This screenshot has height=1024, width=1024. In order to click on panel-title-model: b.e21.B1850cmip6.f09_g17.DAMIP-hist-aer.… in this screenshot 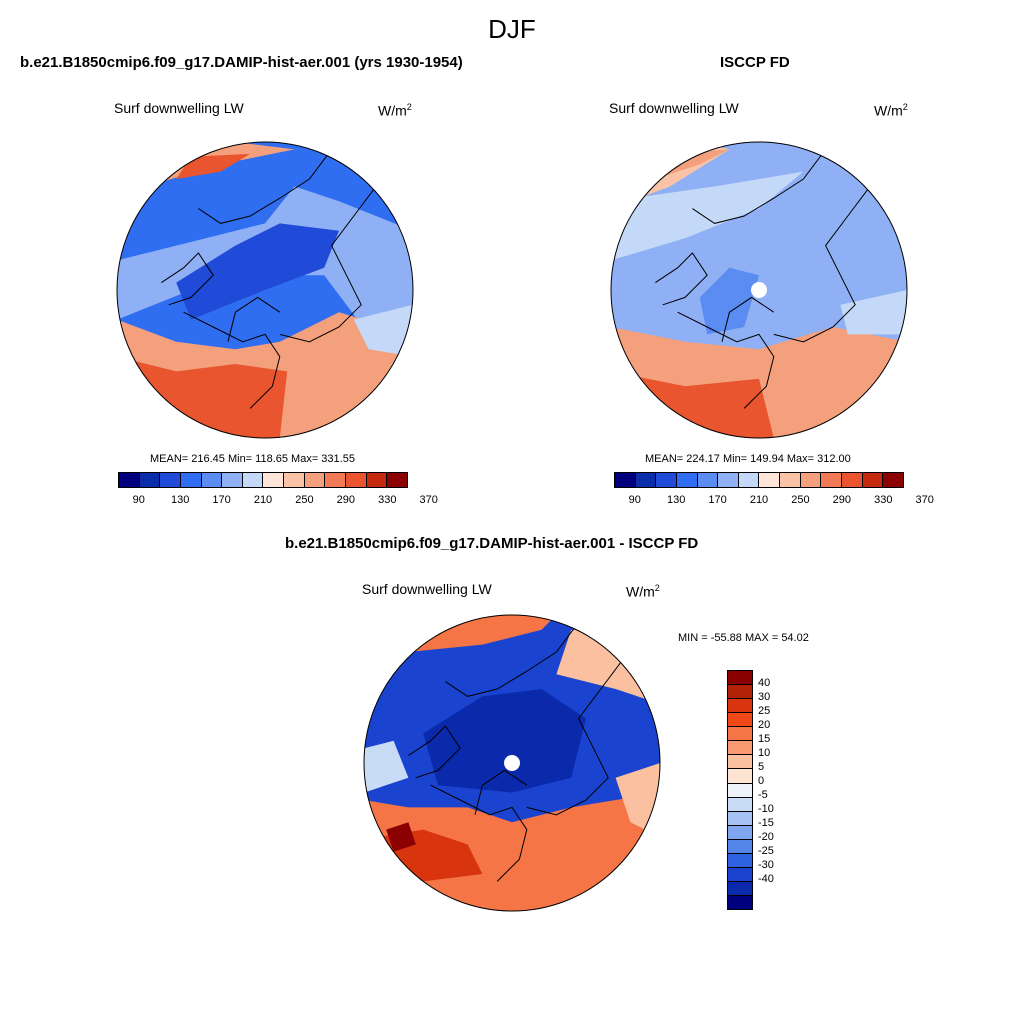, I will do `click(241, 62)`.